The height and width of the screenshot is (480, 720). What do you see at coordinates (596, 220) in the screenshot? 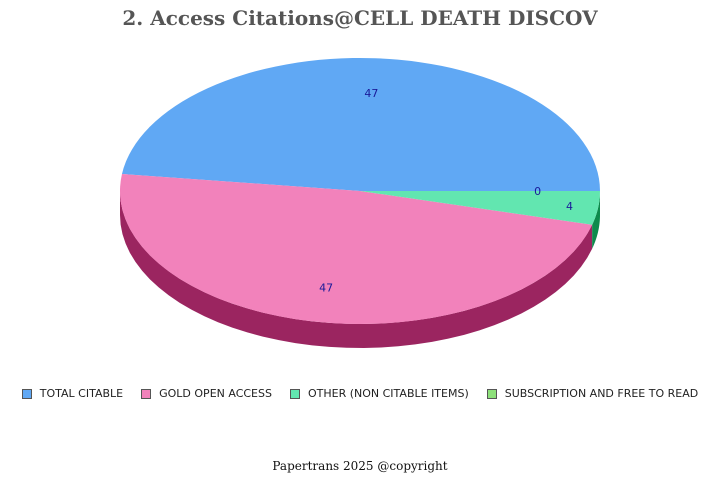
I see `pie-side-other-non-citable-items-` at bounding box center [596, 220].